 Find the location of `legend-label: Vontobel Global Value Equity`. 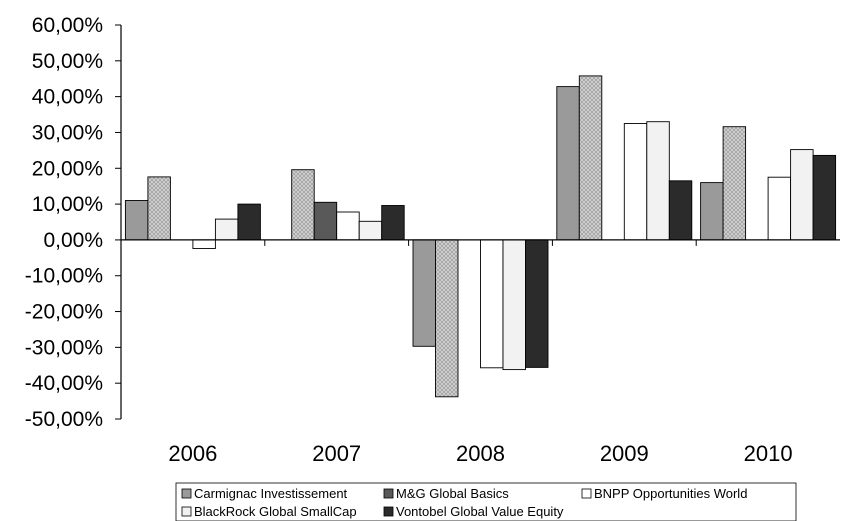

legend-label: Vontobel Global Value Equity is located at coordinates (480, 511).